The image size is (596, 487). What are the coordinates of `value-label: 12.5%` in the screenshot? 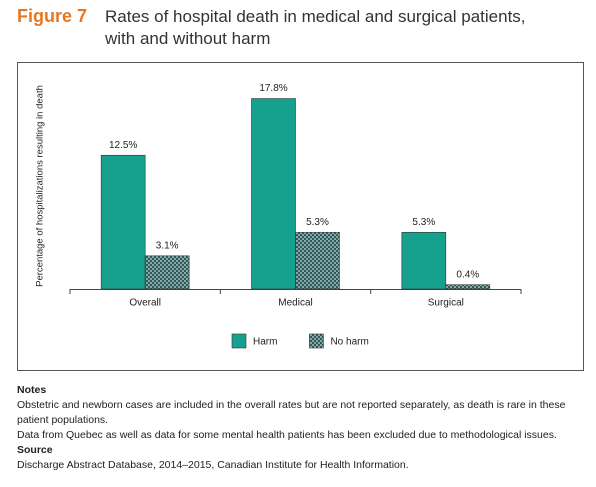 It's located at (123, 145).